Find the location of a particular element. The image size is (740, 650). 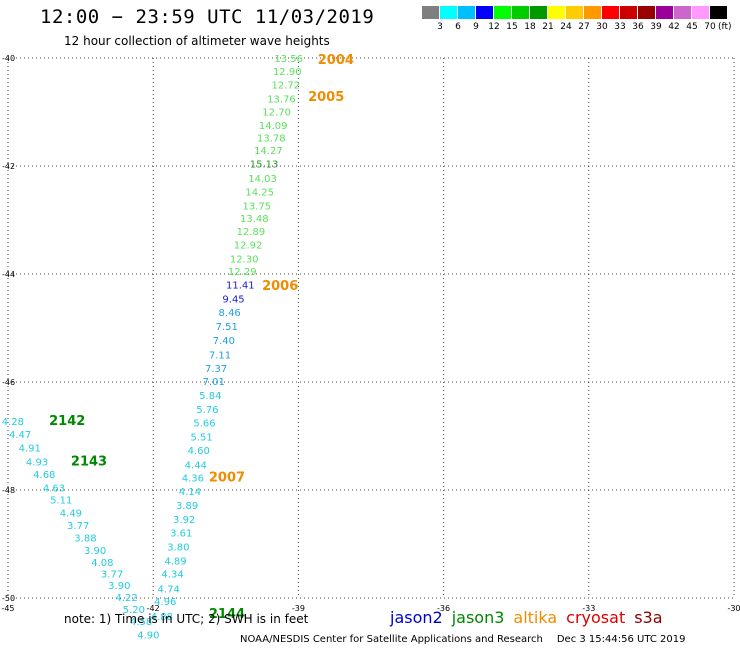

color-scale-label: 70 is located at coordinates (710, 27).